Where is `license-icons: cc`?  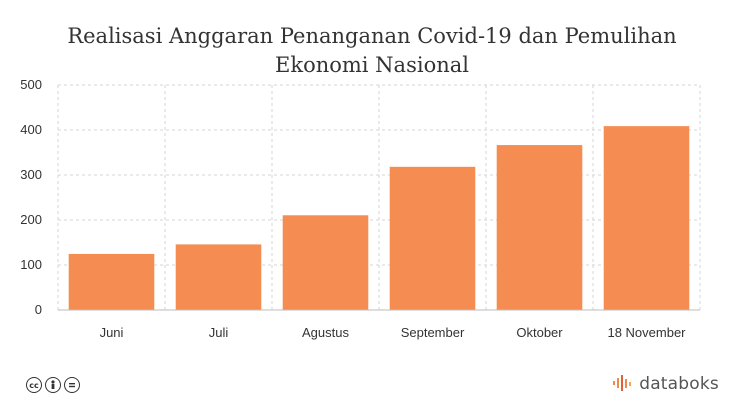
license-icons: cc is located at coordinates (53, 385).